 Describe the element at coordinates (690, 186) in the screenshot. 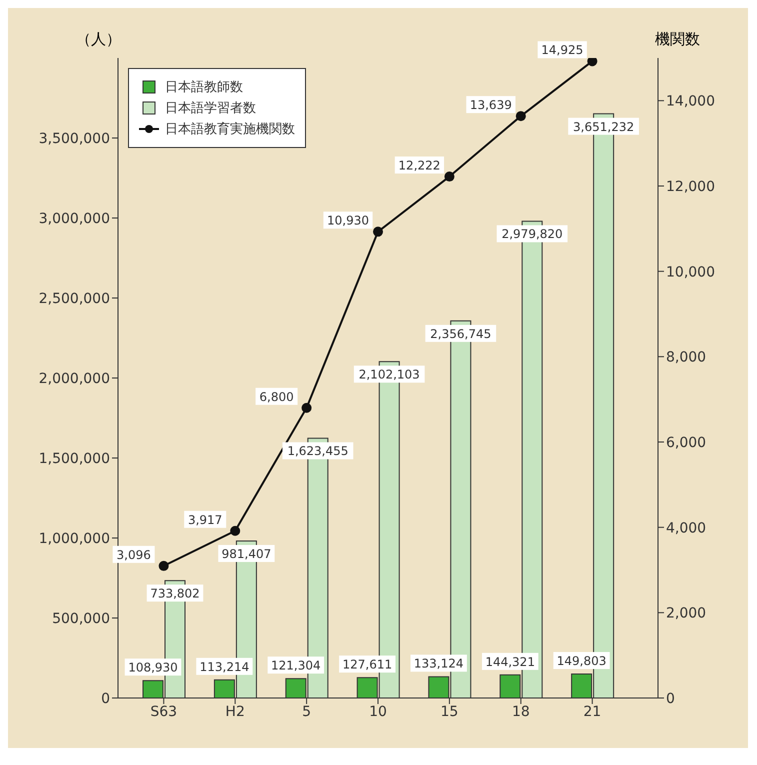

I see `y2-tick-label: 12,000` at that location.